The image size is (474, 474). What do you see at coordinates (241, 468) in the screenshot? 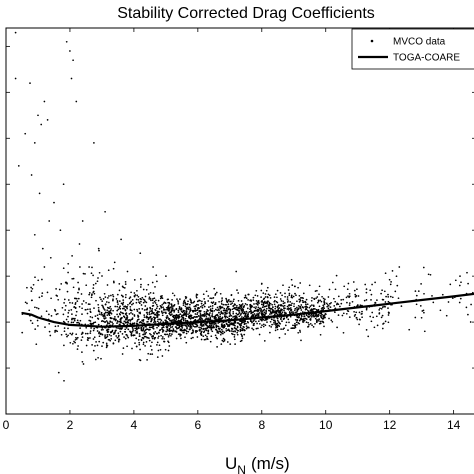
I see `x-axis-label-subscript: N` at bounding box center [241, 468].